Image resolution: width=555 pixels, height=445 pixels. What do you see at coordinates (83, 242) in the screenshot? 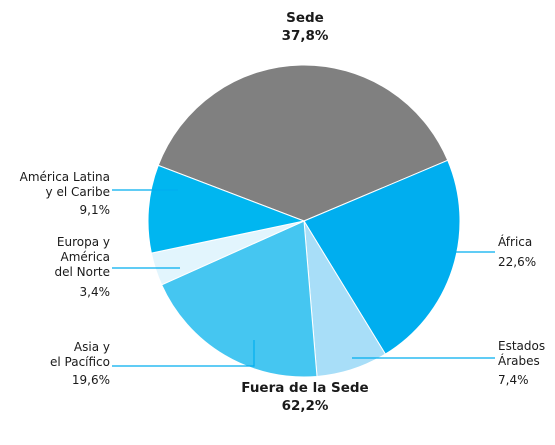
I see `slice-label-line: Europa y` at bounding box center [83, 242].